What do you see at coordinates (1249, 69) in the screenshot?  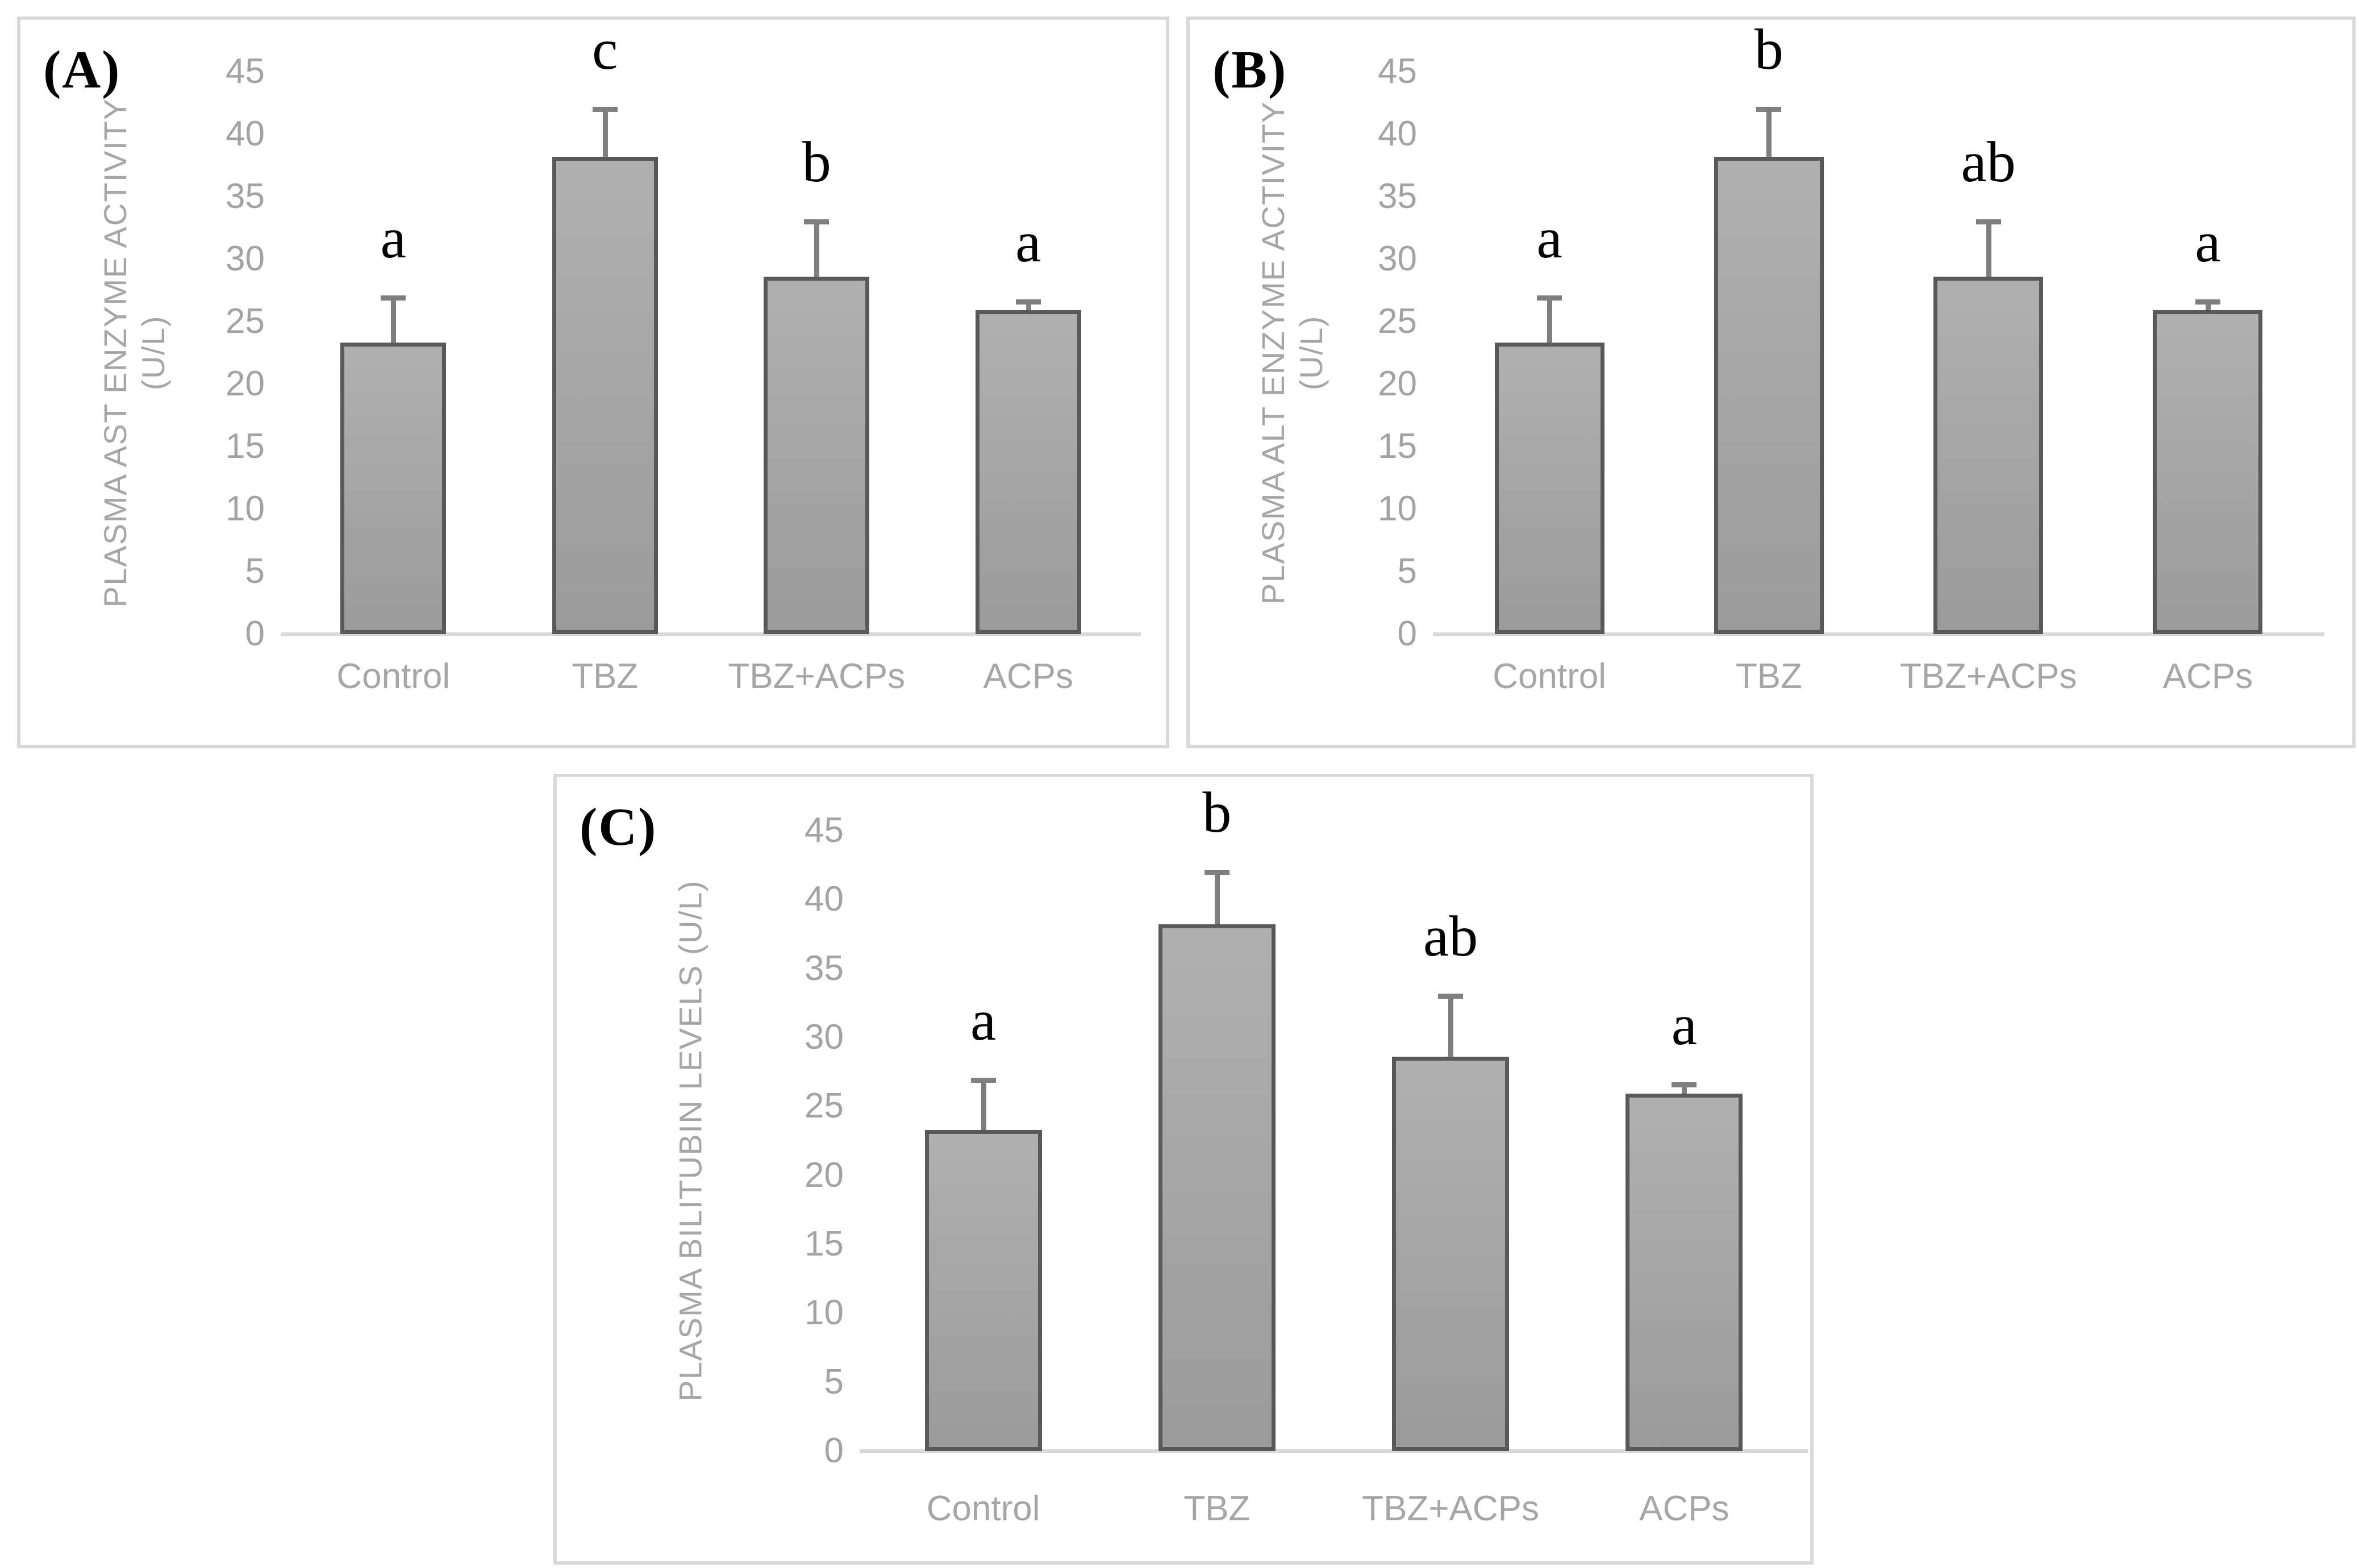 I see `panel-letter: (B)` at bounding box center [1249, 69].